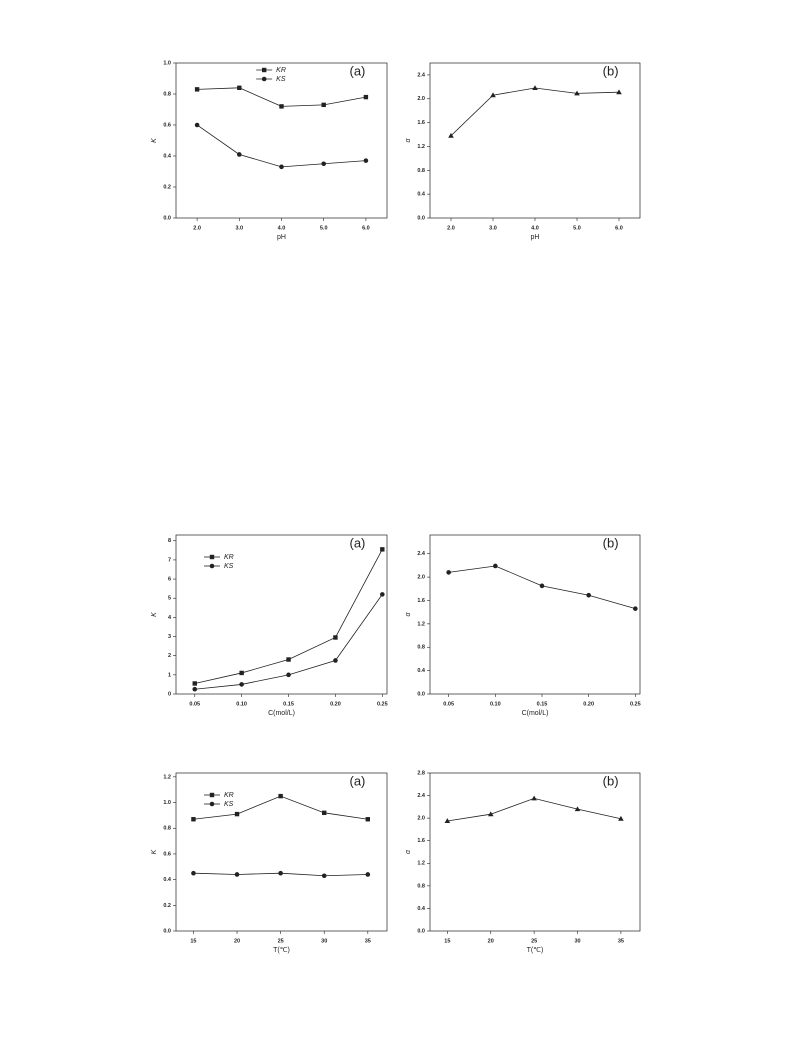 The height and width of the screenshot is (1043, 791). I want to click on y-tick-label: 2.4, so click(421, 554).